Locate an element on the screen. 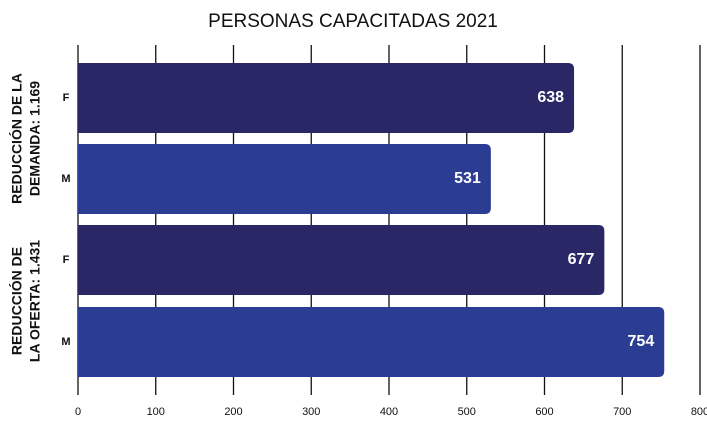  x-tick-label: 200 is located at coordinates (233, 412).